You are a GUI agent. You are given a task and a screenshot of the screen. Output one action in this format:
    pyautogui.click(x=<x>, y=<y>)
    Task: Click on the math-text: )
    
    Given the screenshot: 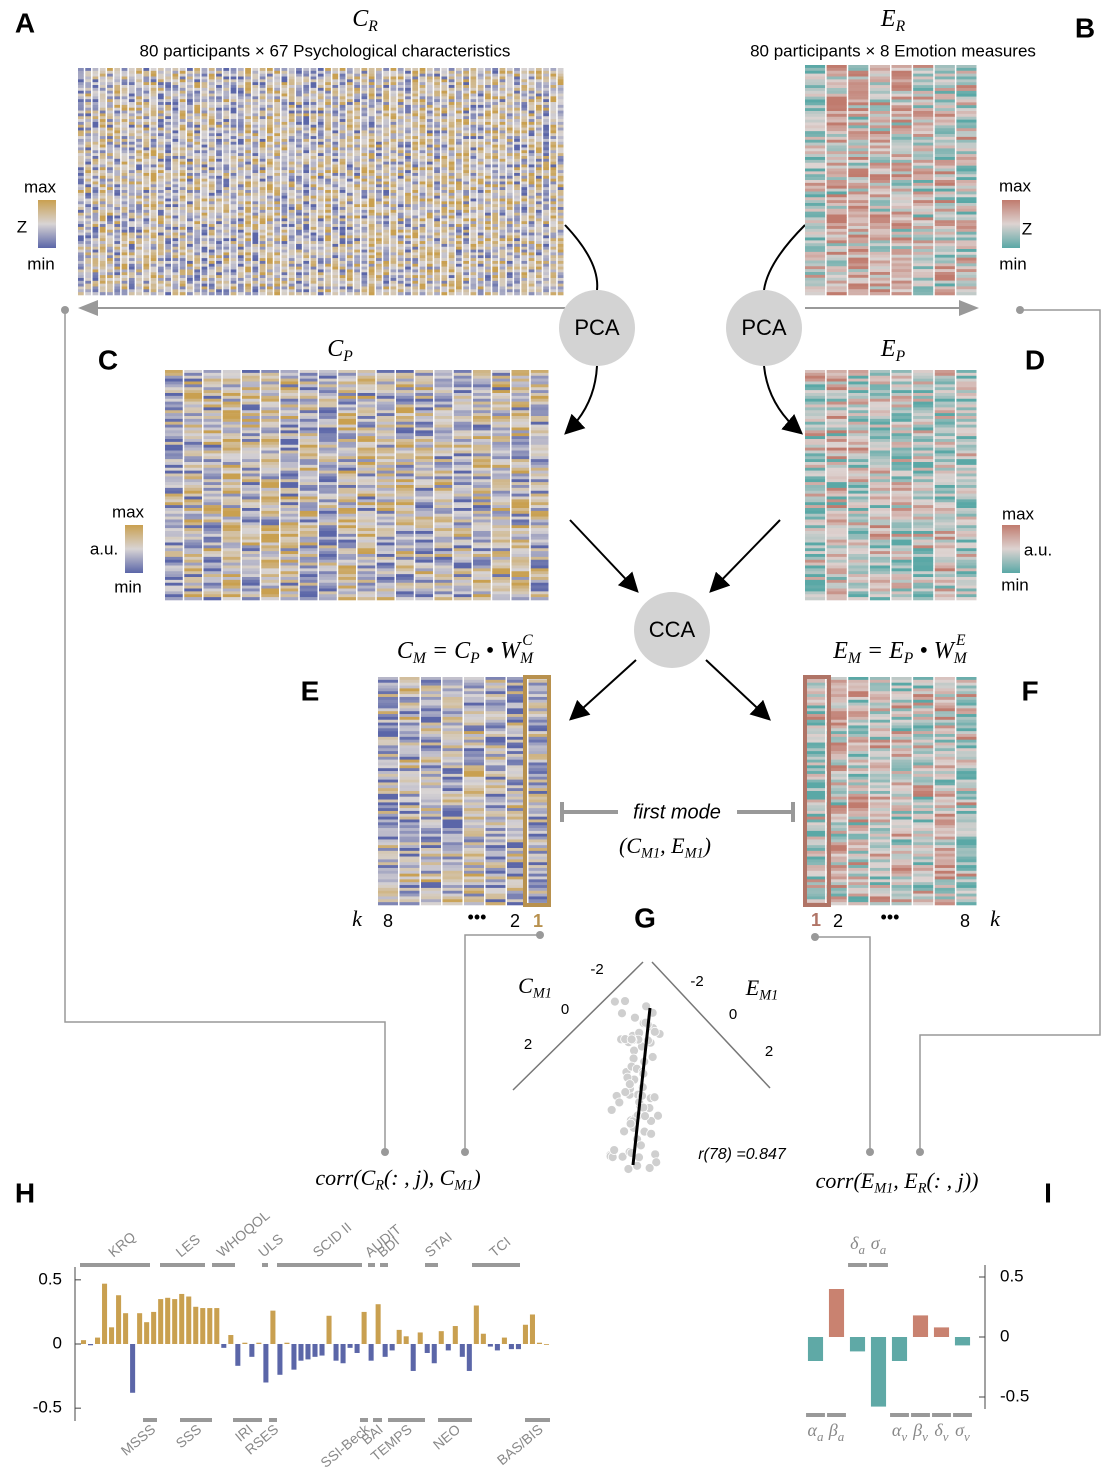 What is the action you would take?
    pyautogui.click(x=475, y=1177)
    